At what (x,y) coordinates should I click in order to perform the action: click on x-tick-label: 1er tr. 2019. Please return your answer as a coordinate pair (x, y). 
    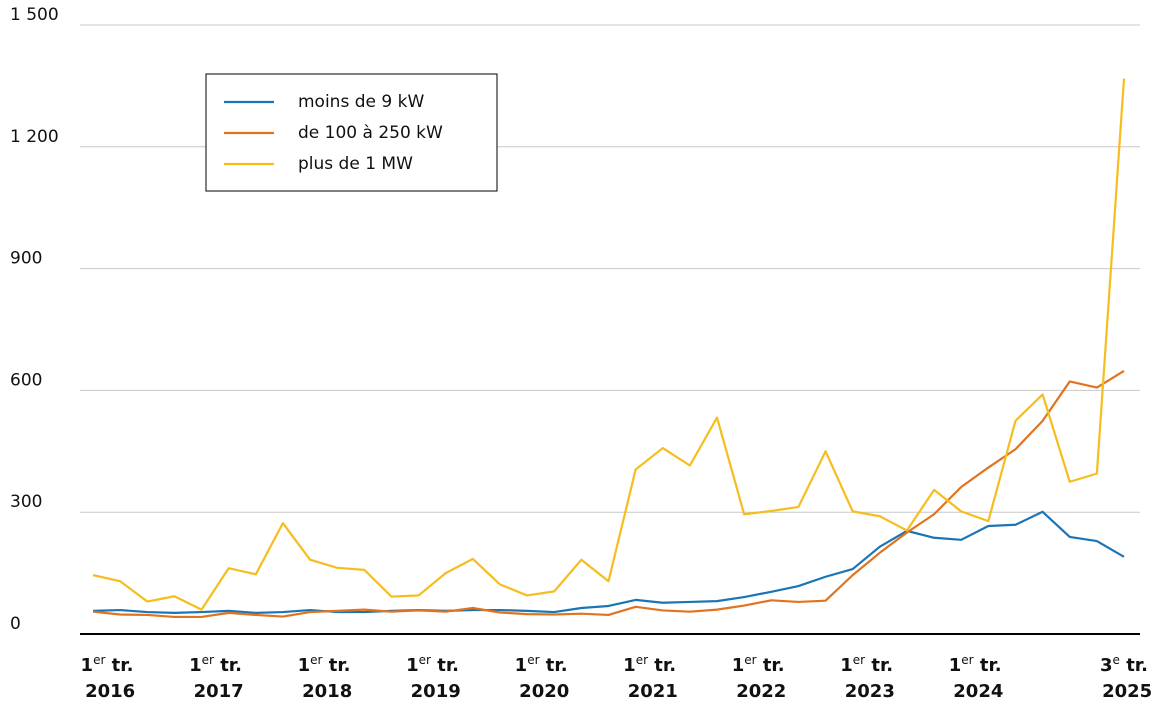
    Looking at the image, I should click on (432, 677).